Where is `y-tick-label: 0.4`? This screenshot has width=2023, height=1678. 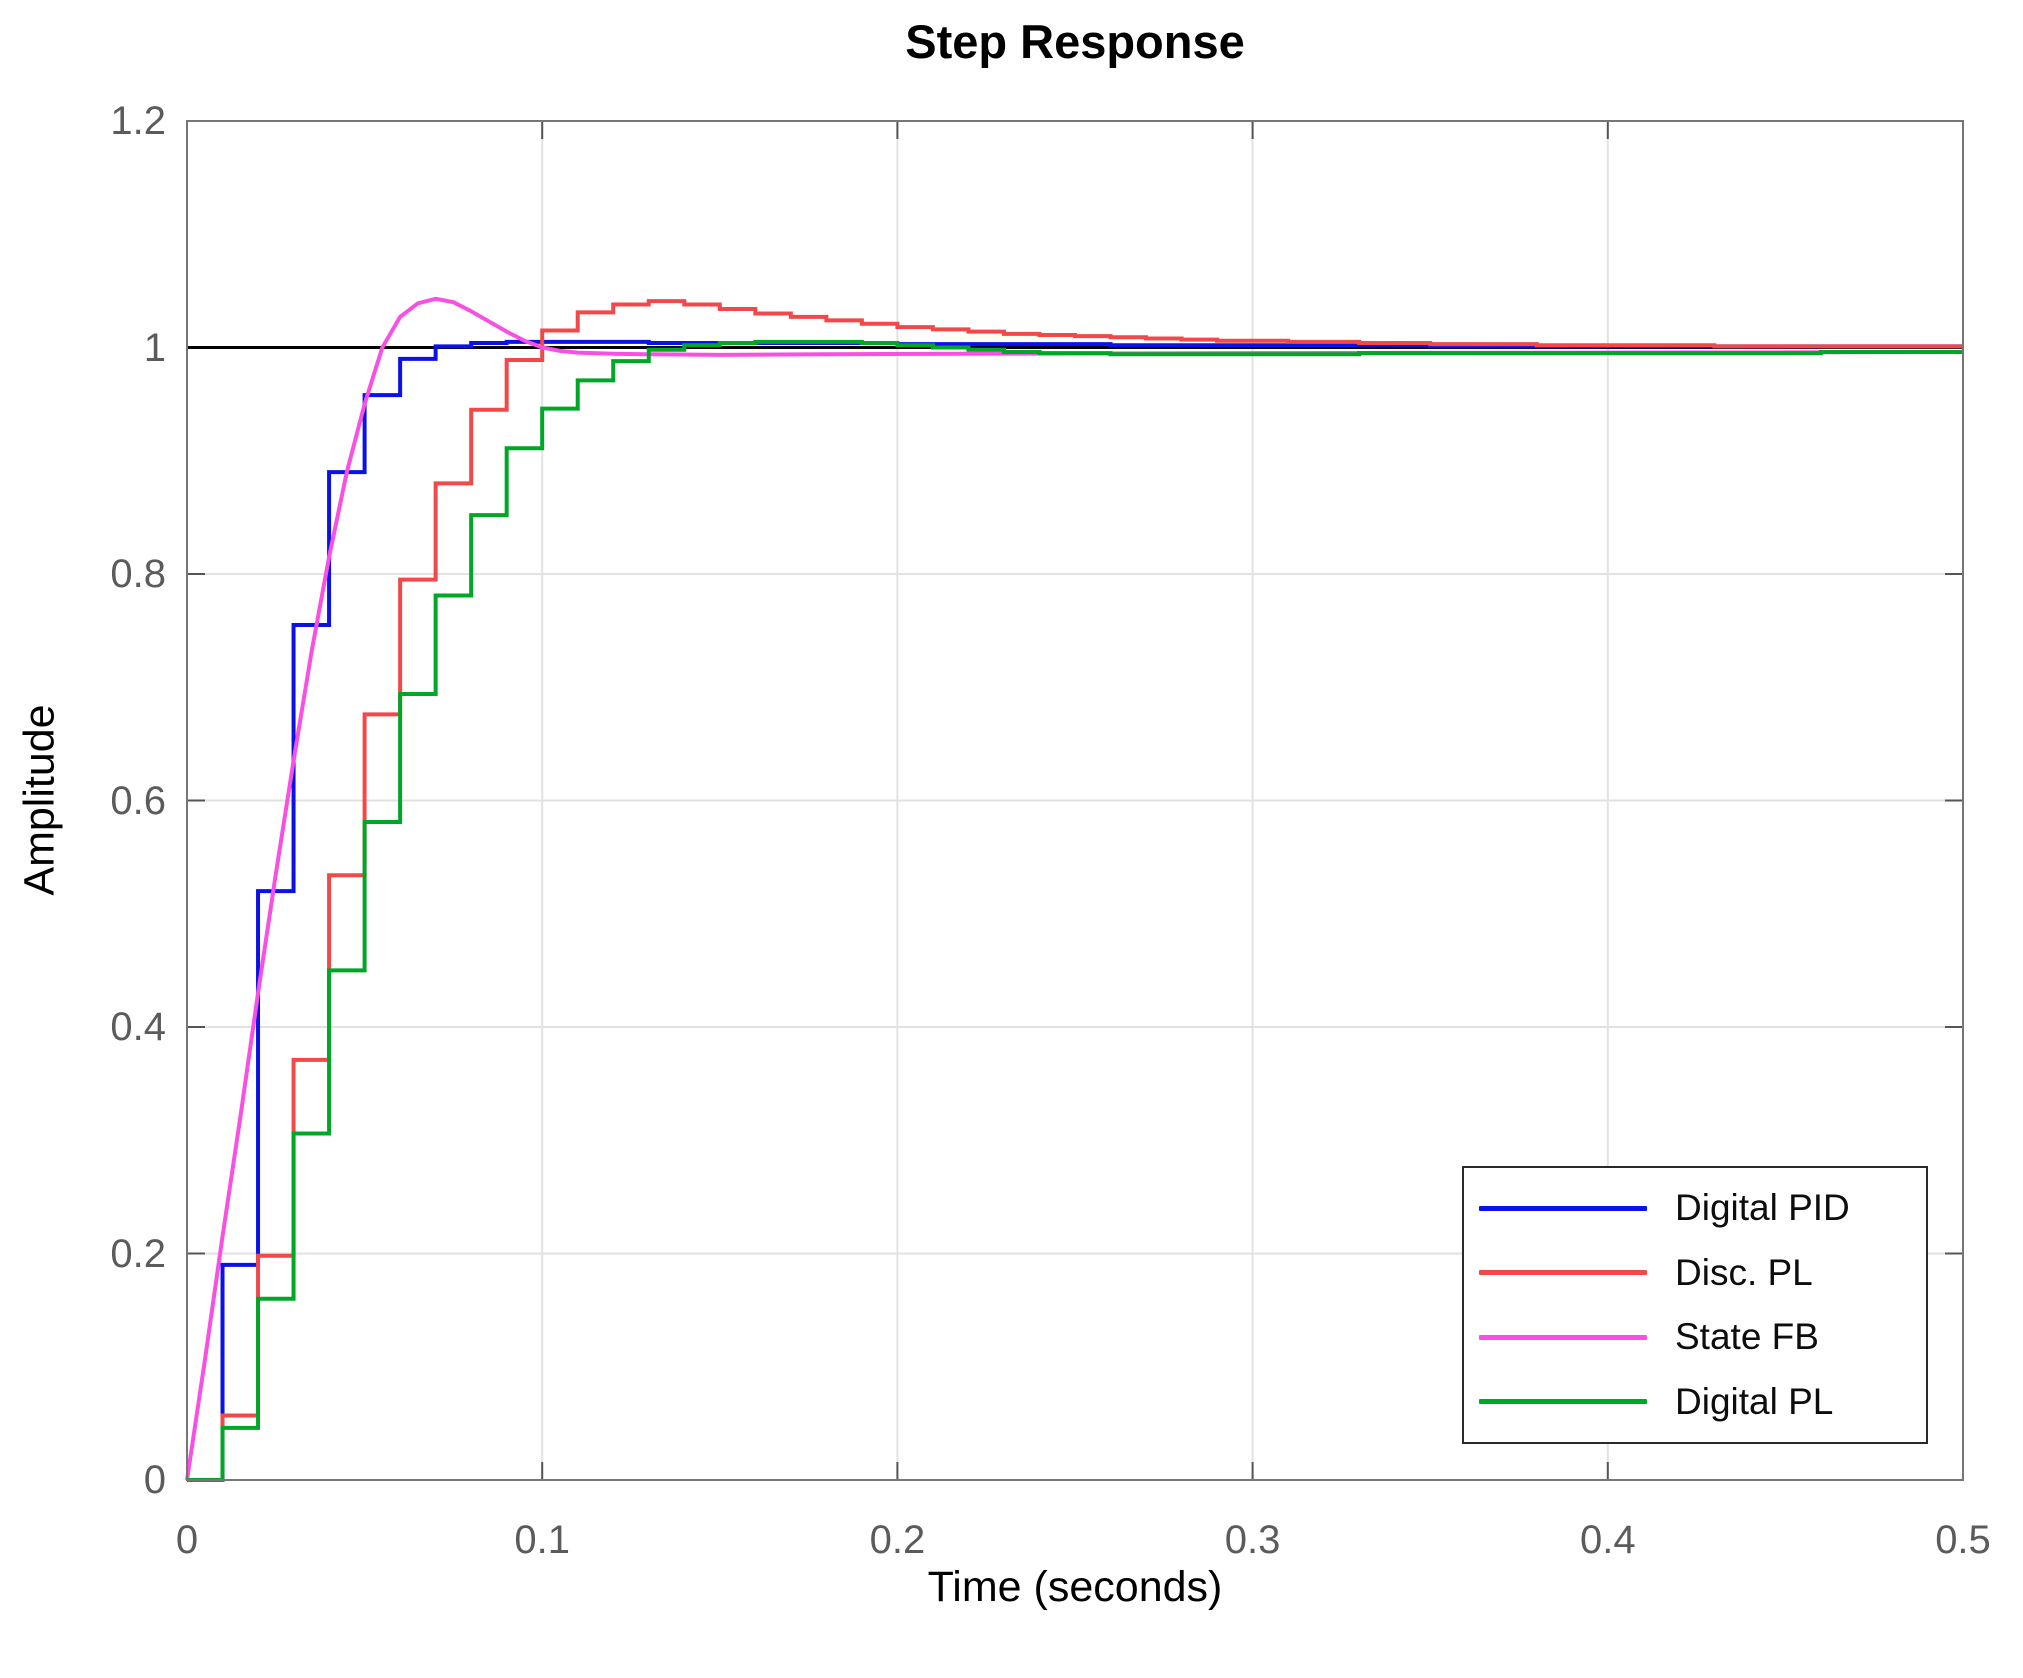 y-tick-label: 0.4 is located at coordinates (138, 1027).